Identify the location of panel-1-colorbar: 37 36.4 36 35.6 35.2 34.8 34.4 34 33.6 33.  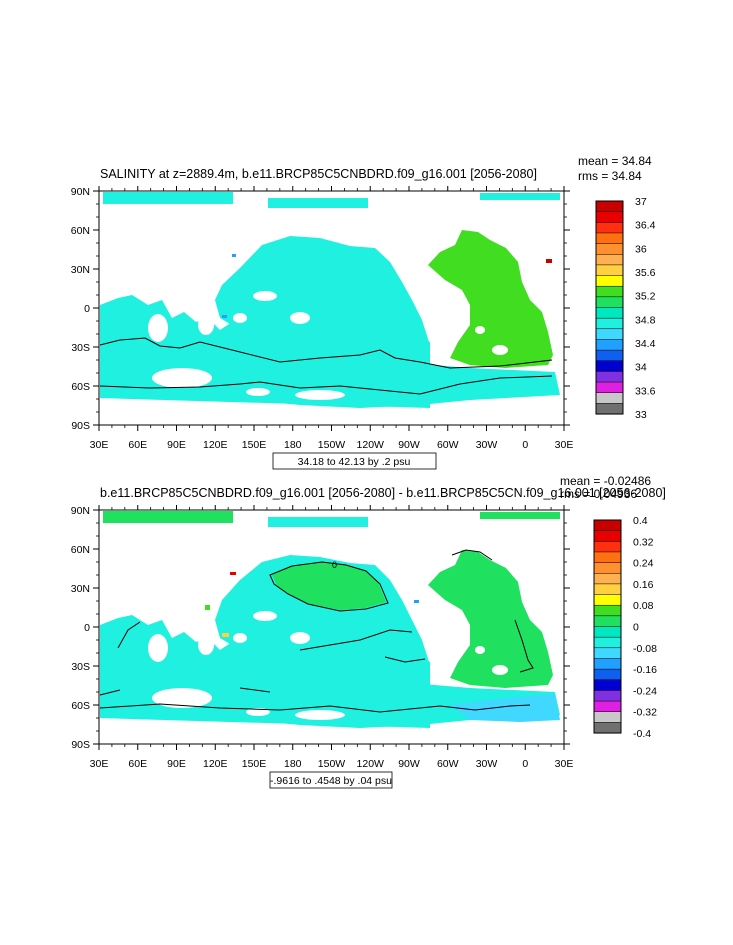
(625, 308).